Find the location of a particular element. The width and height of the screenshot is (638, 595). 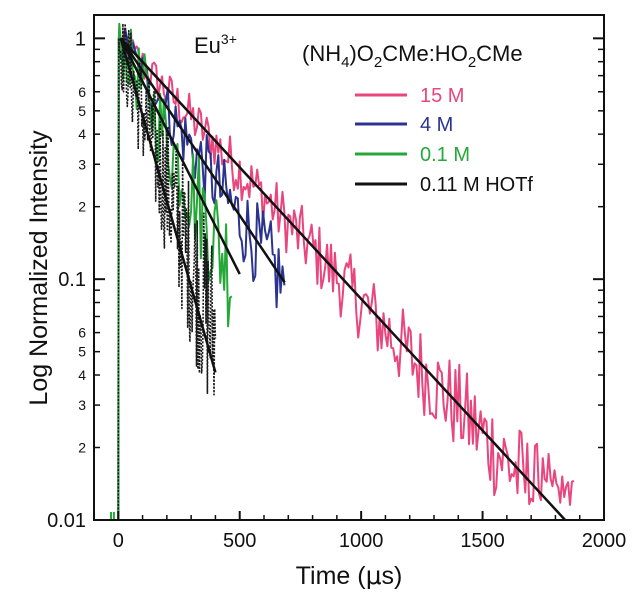

fit-line-0-1-m is located at coordinates (180, 156).